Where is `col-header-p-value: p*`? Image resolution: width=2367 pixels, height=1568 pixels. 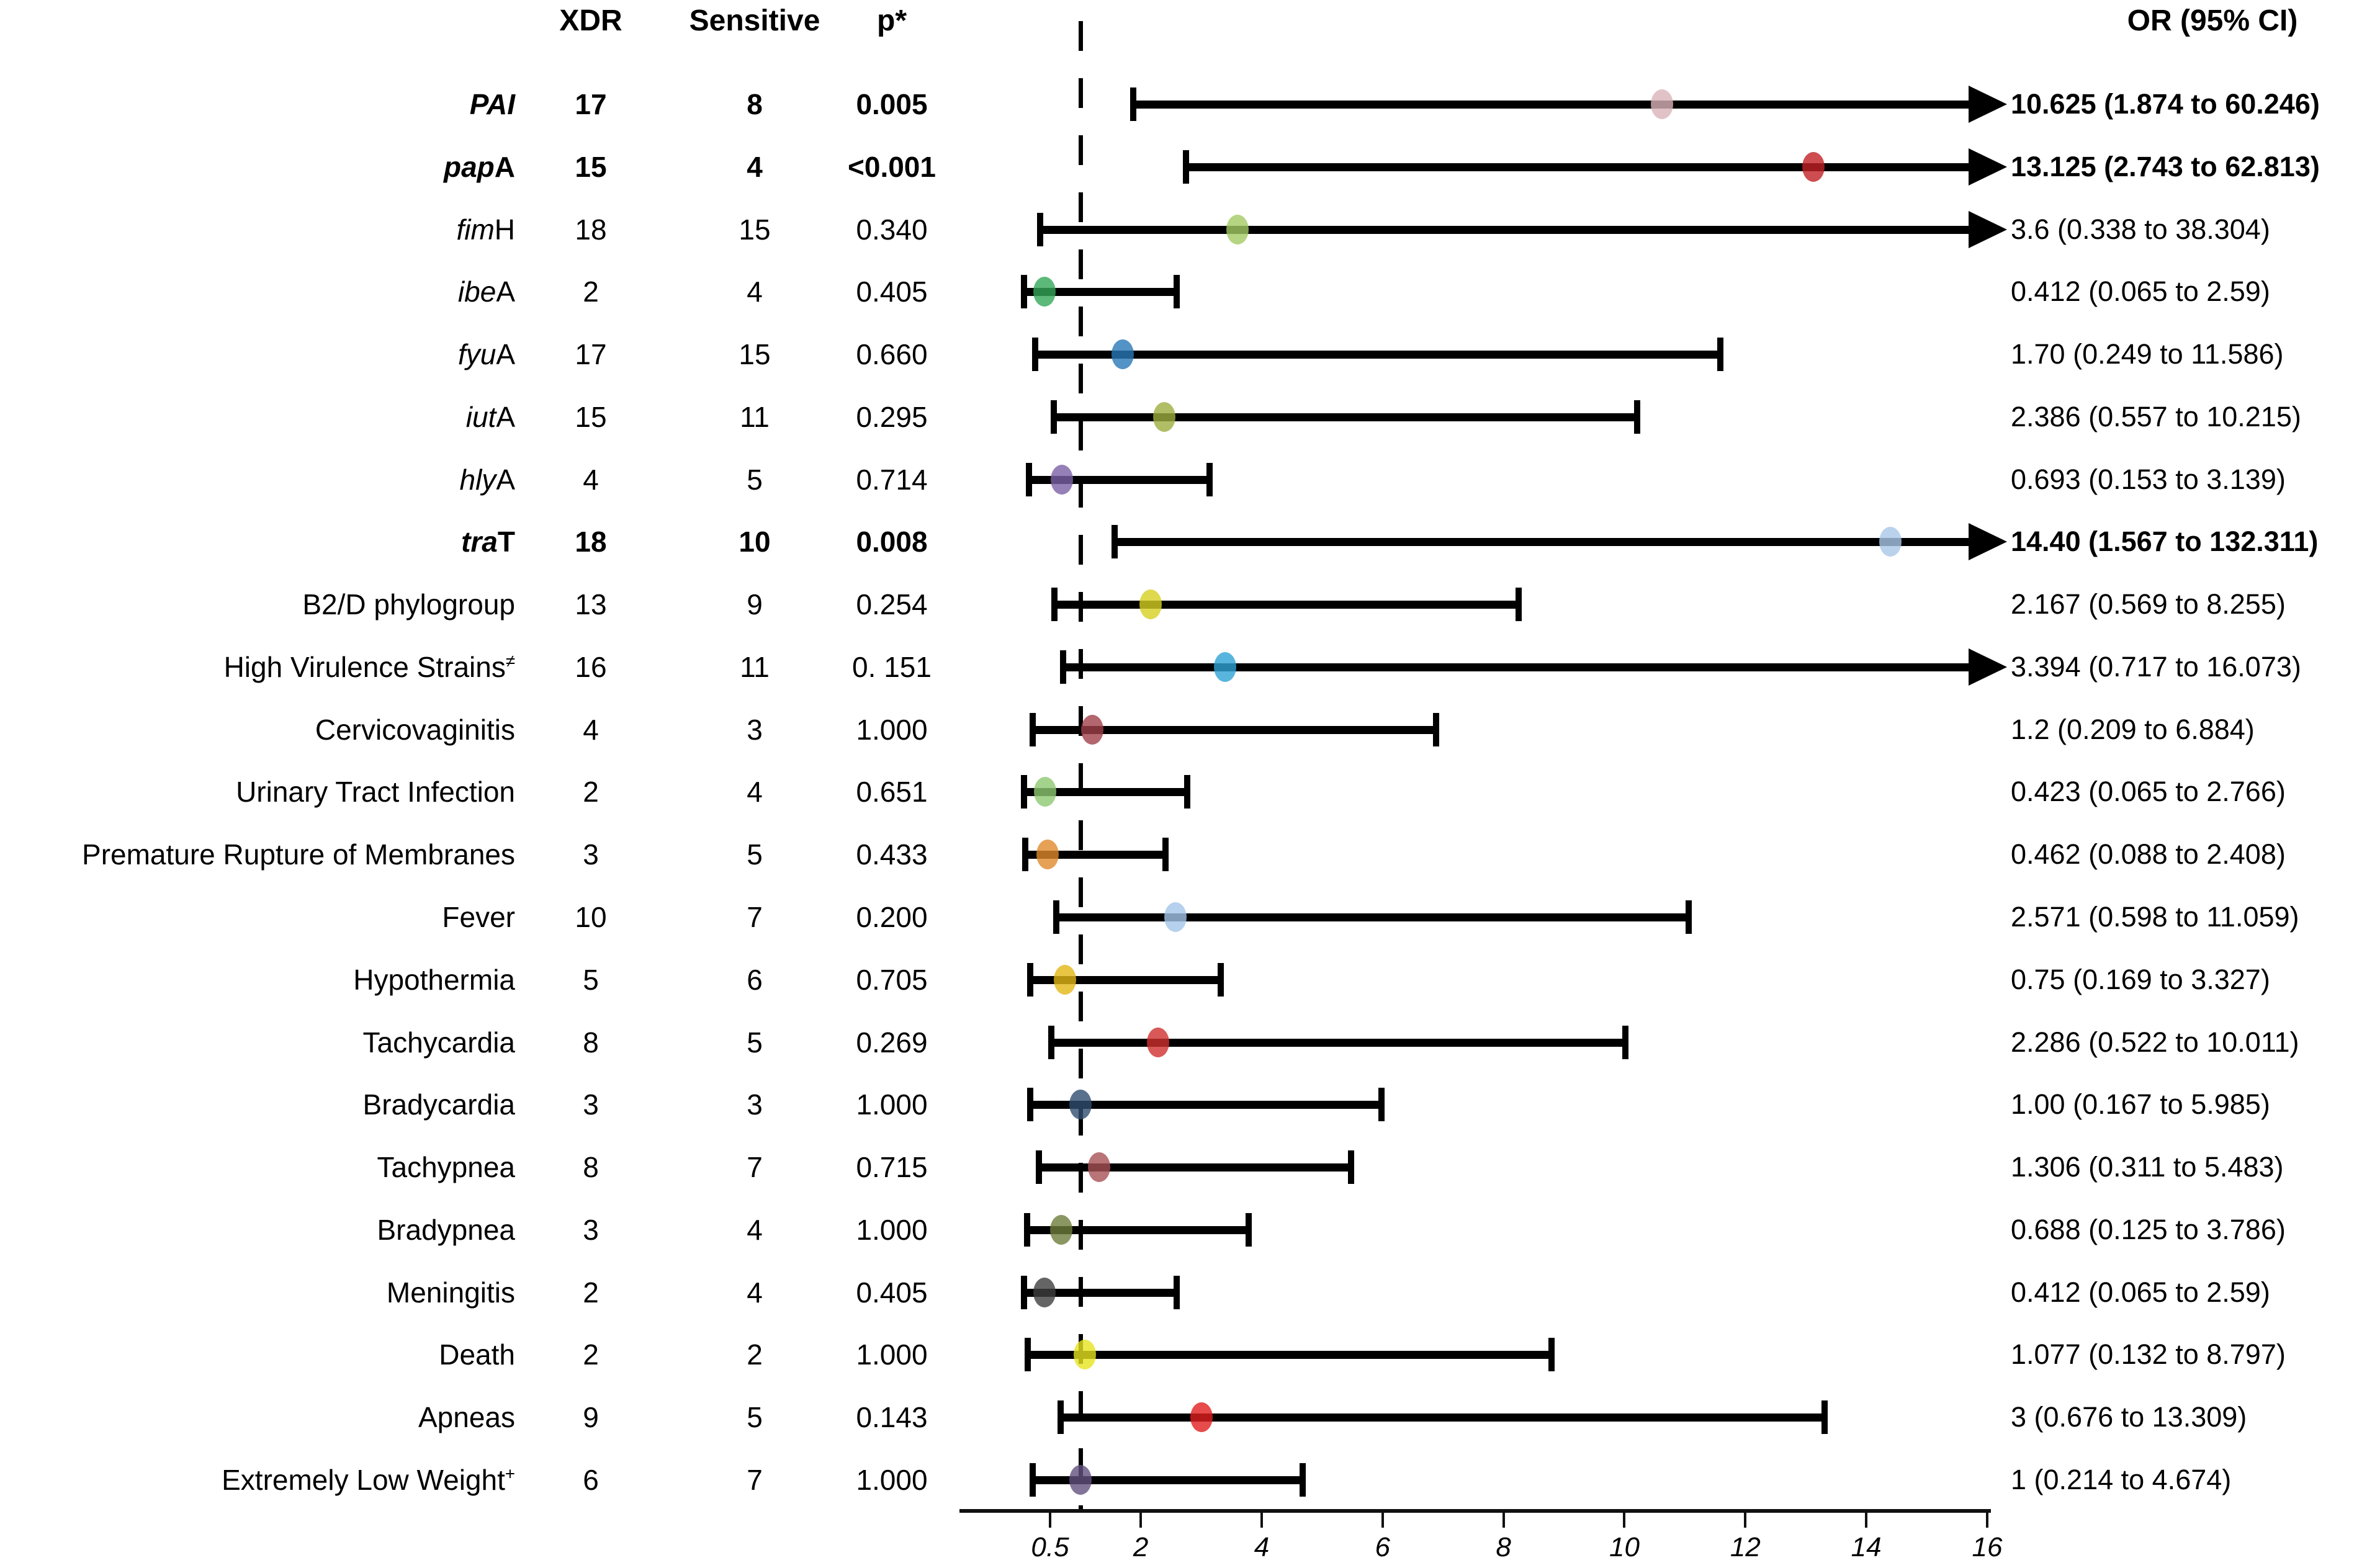 col-header-p-value: p* is located at coordinates (892, 20).